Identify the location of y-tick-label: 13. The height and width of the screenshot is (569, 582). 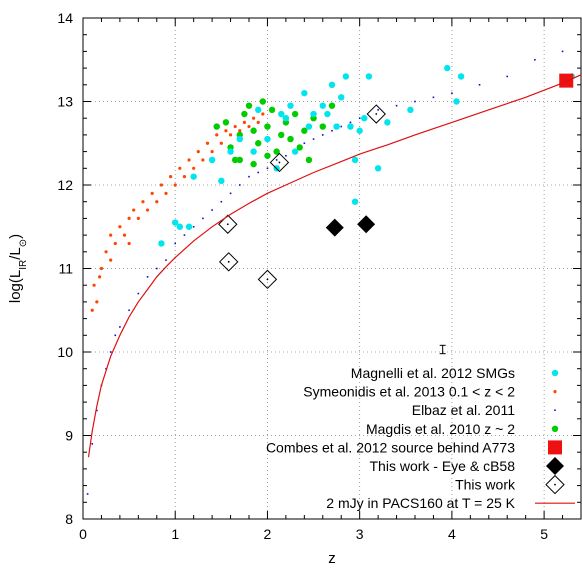
(65, 102).